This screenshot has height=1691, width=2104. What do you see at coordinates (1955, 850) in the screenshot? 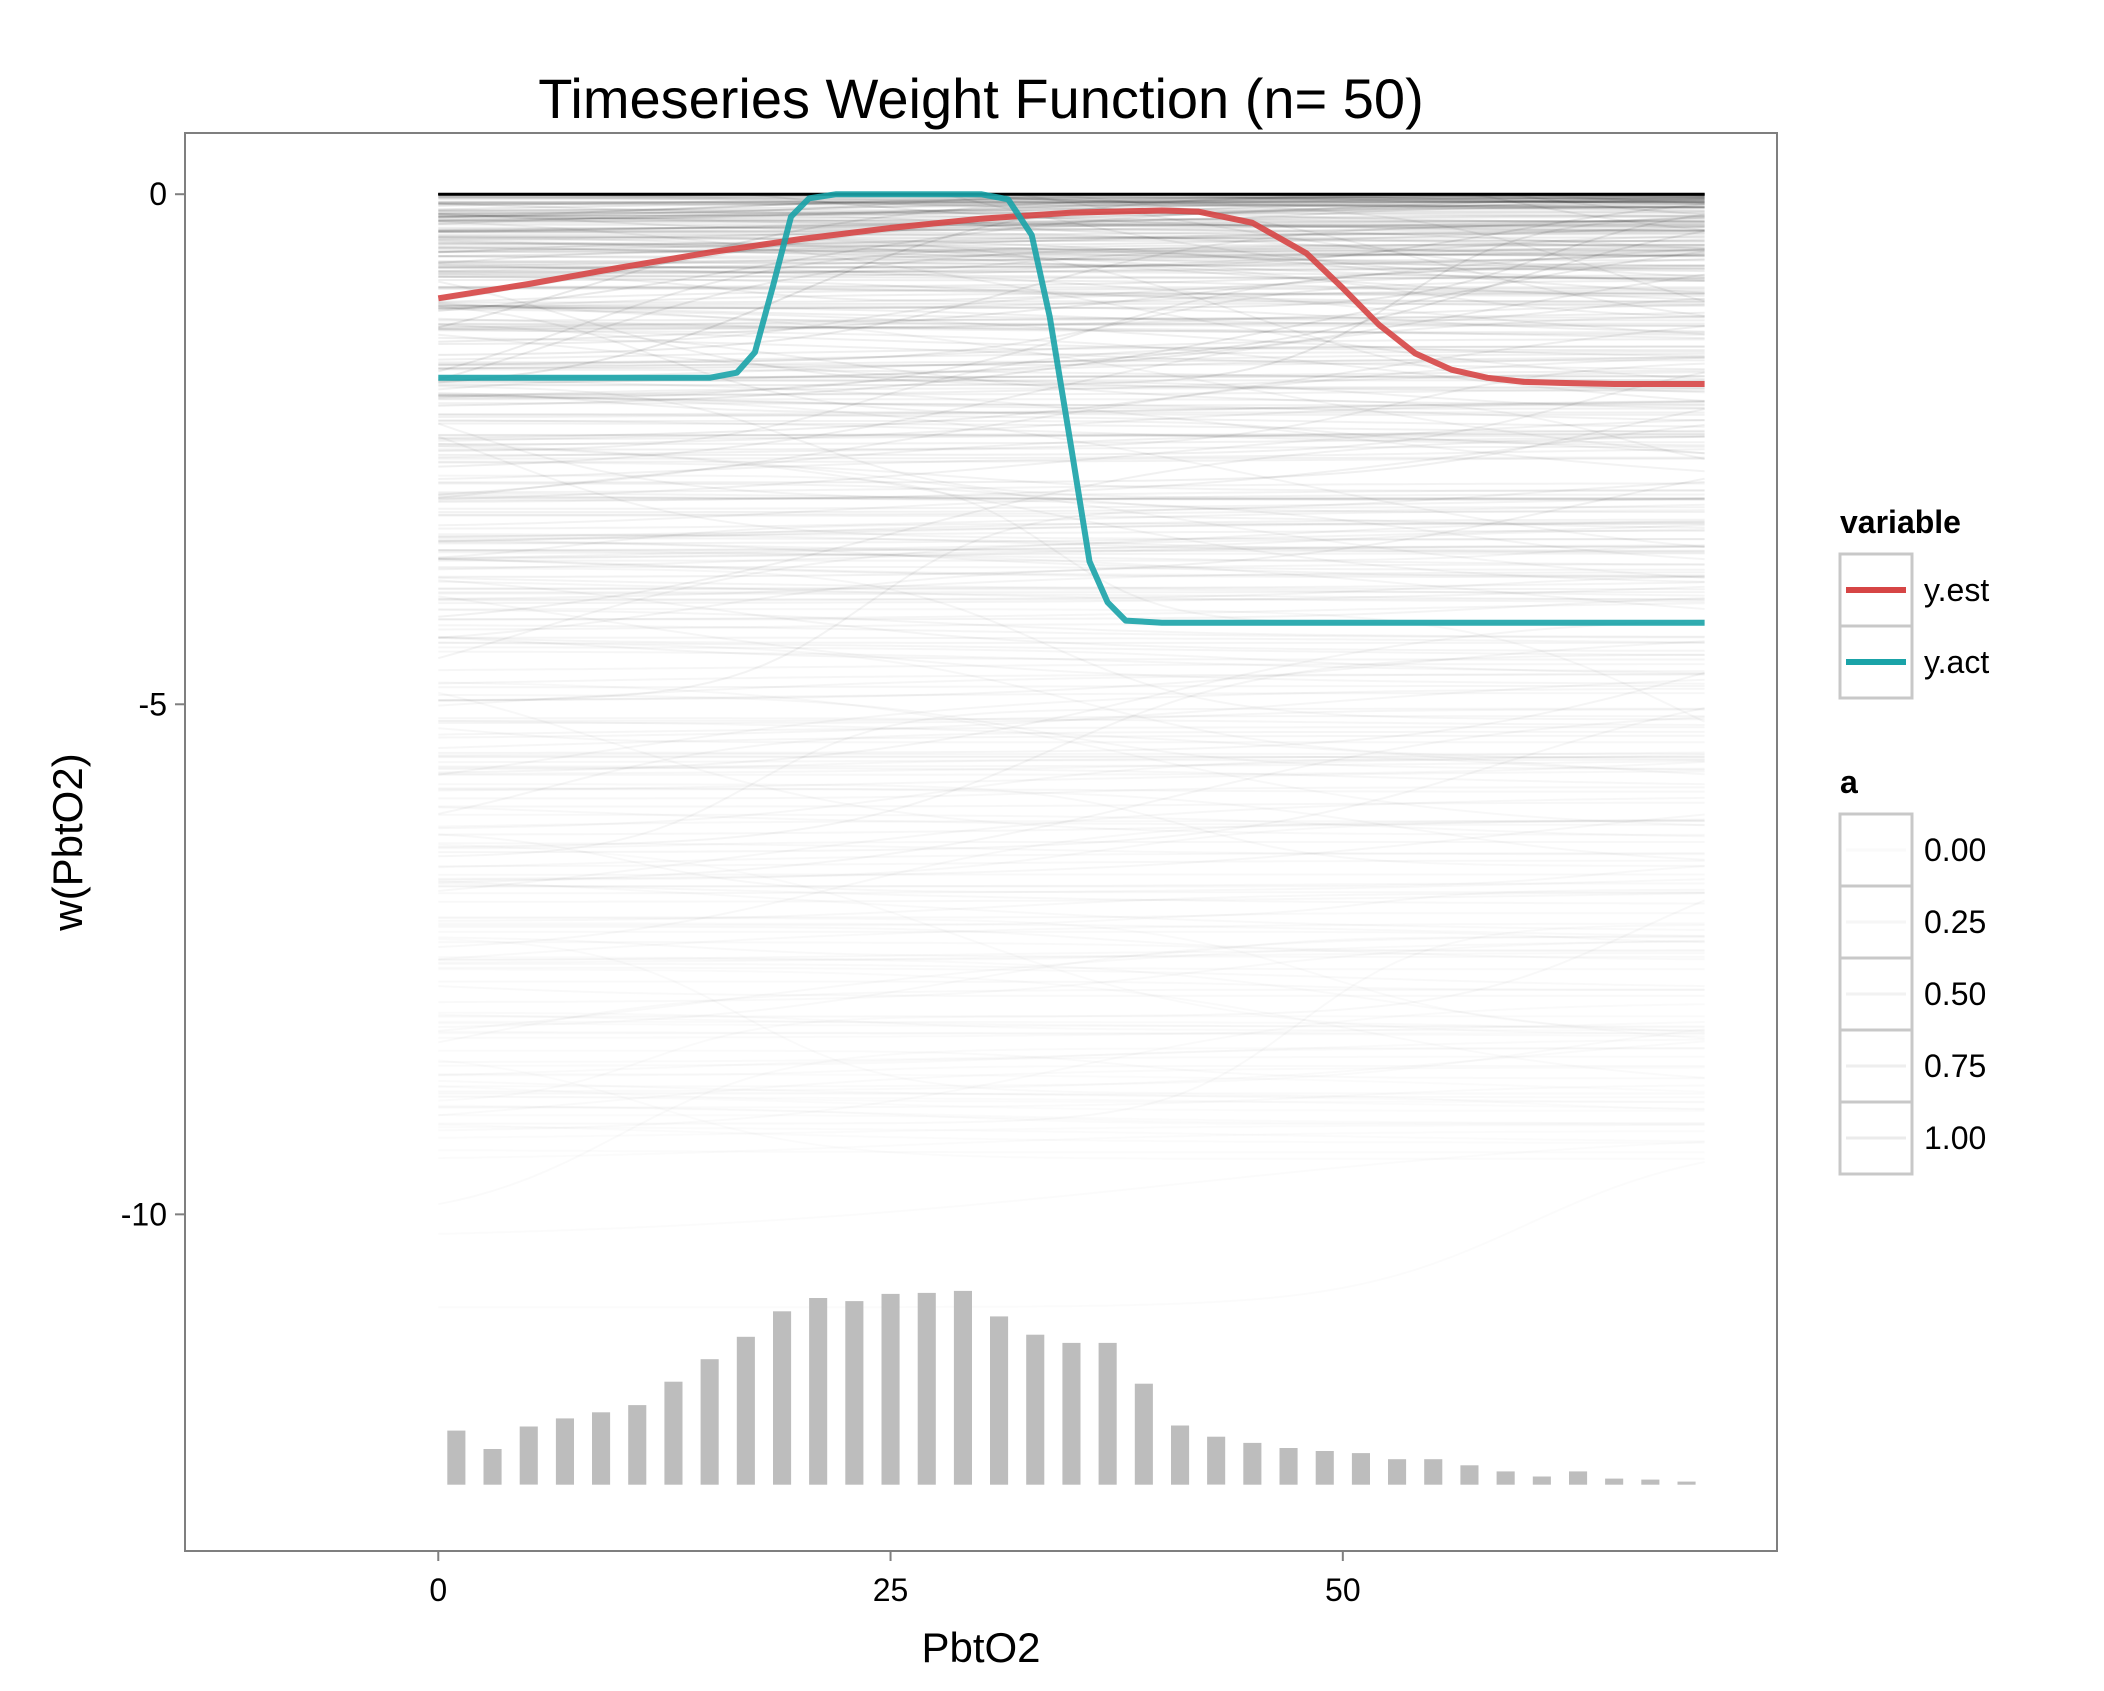
I see `legend-label: 0.00` at bounding box center [1955, 850].